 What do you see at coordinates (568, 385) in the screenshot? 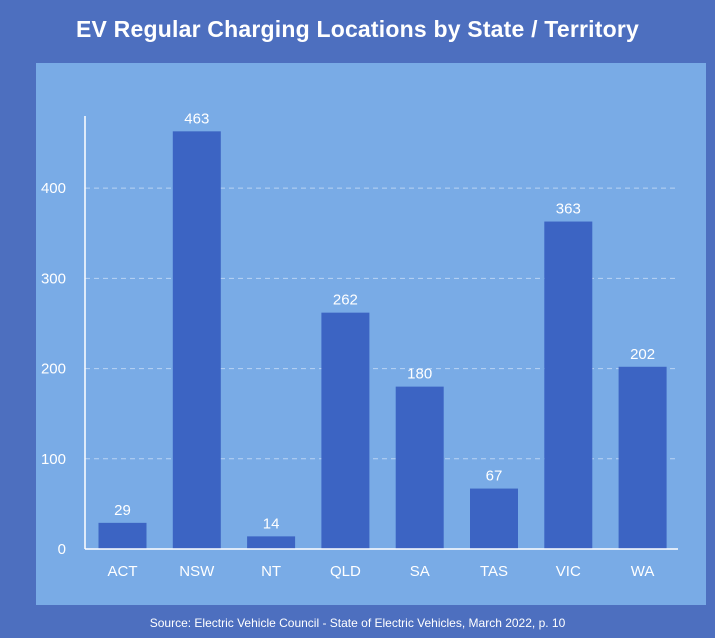
I see `bar-vic` at bounding box center [568, 385].